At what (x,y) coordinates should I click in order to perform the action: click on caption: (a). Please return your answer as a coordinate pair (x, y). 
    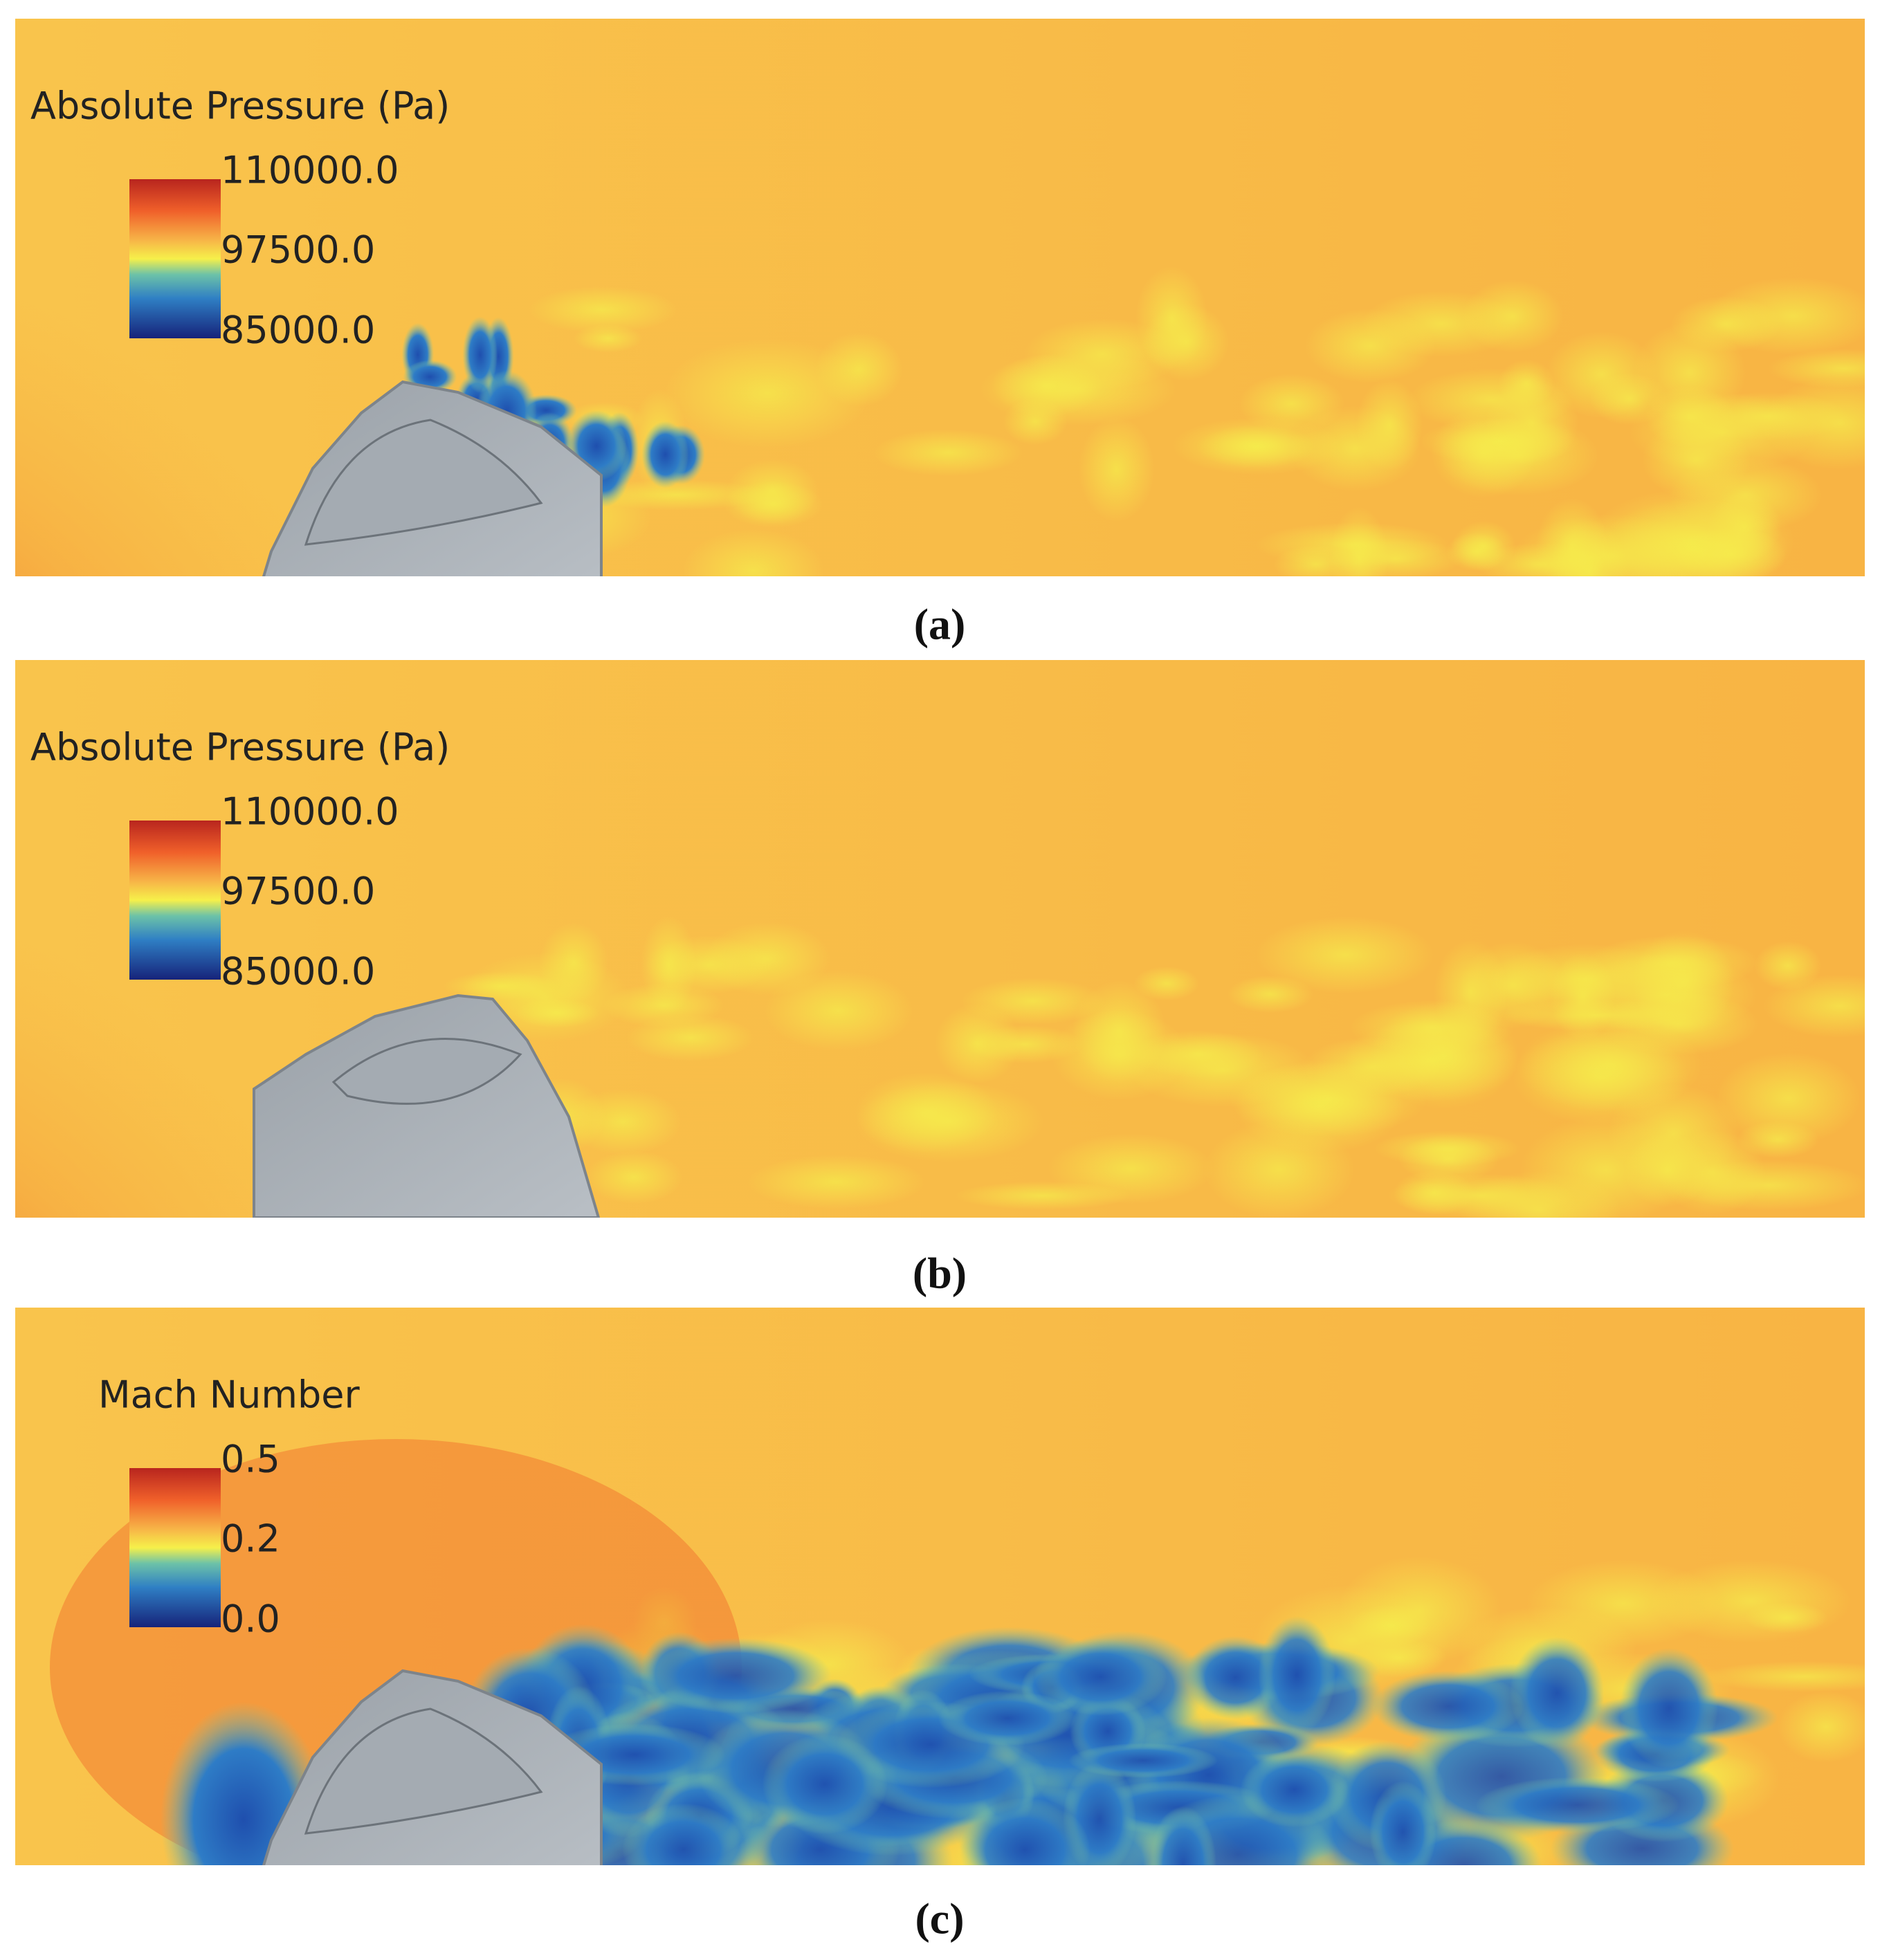
    Looking at the image, I should click on (940, 625).